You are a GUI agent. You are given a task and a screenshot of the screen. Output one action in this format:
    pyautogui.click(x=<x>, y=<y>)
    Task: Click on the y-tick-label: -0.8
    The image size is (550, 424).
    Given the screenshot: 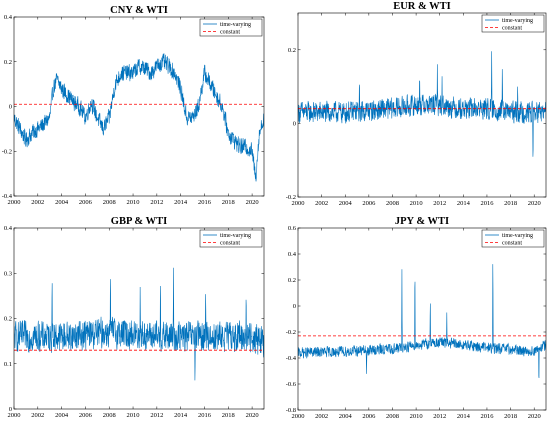 What is the action you would take?
    pyautogui.click(x=291, y=410)
    